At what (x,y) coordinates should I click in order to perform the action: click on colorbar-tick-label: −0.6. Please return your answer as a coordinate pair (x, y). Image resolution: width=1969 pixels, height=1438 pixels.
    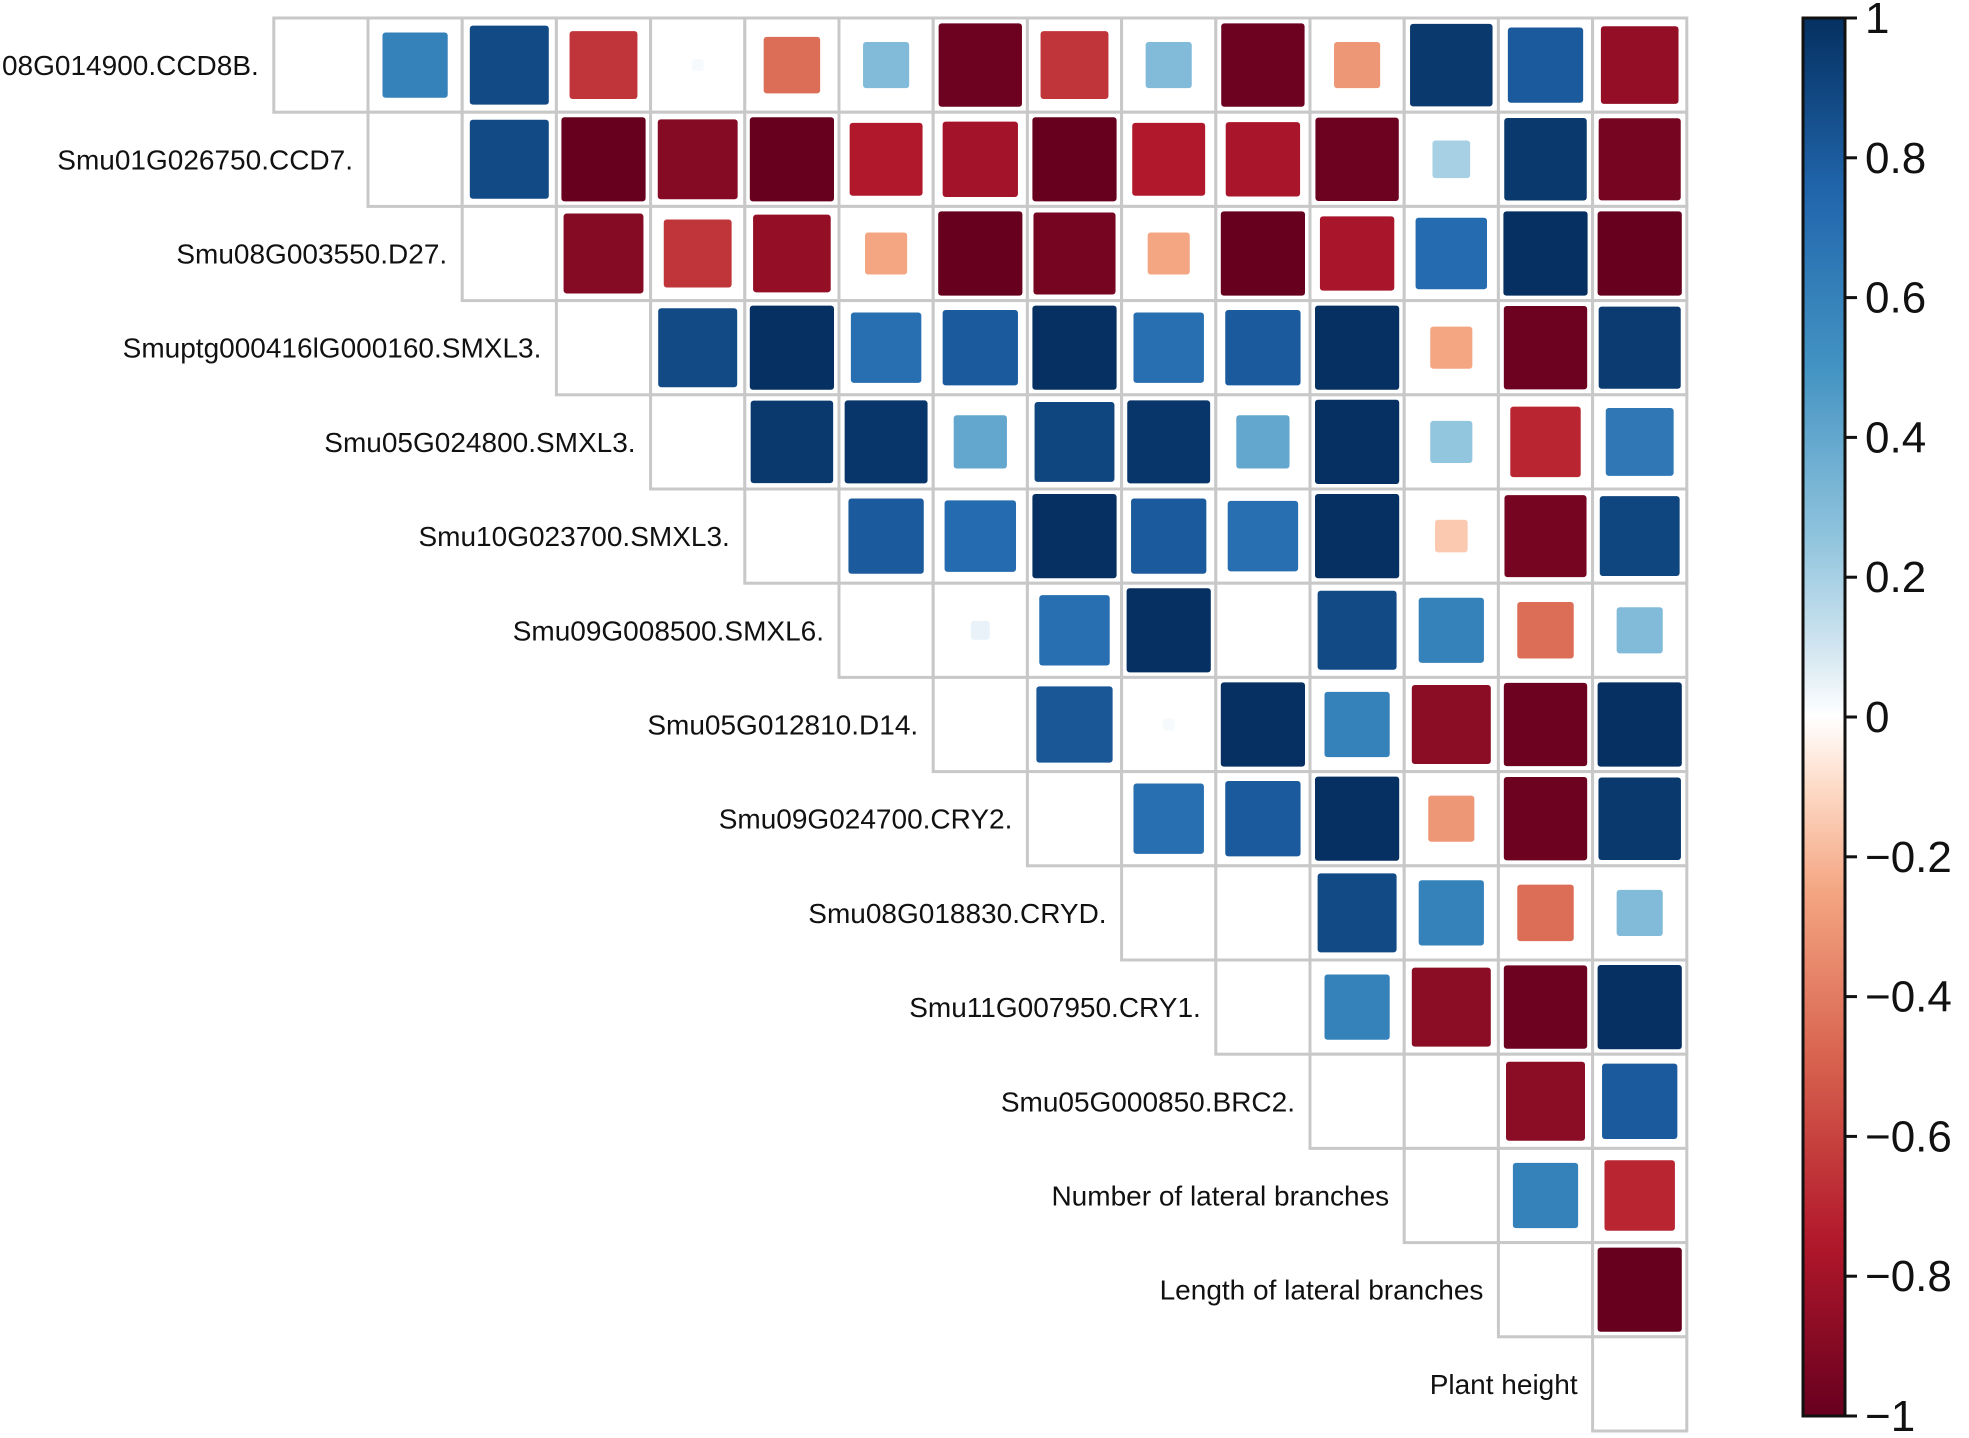
    Looking at the image, I should click on (1908, 1136).